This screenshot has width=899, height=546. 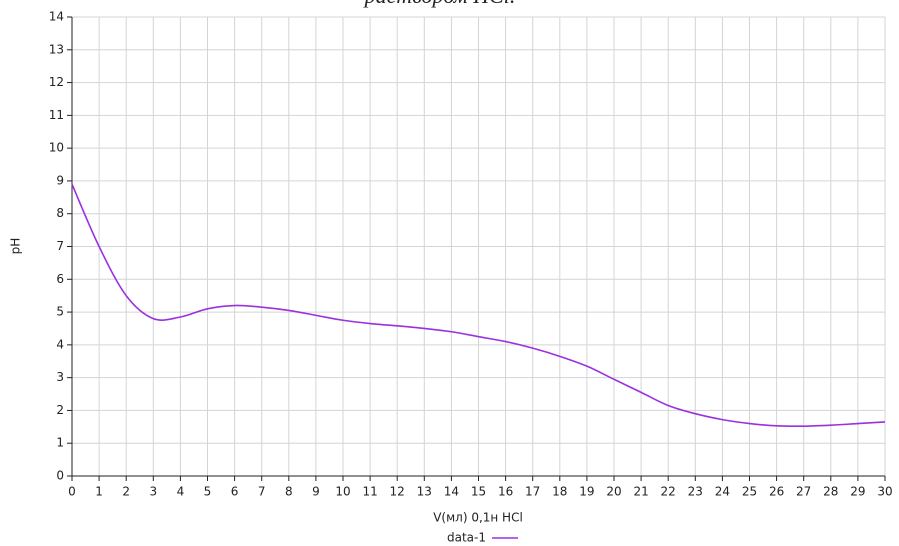 What do you see at coordinates (532, 492) in the screenshot?
I see `x-tick-label: 17` at bounding box center [532, 492].